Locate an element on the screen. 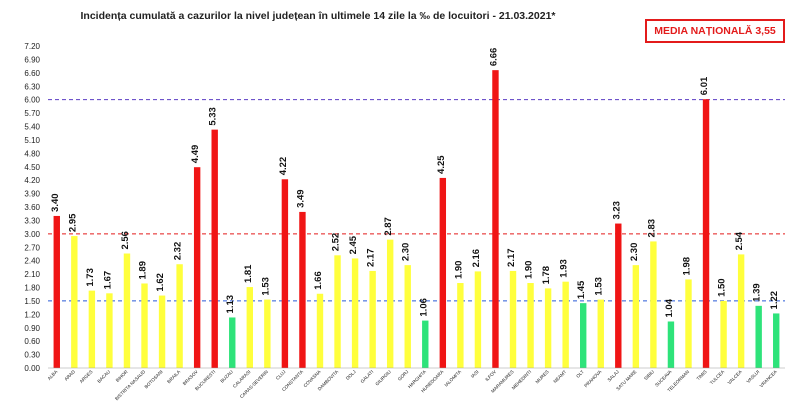 This screenshot has width=800, height=411. x-tick-label: TULCEA is located at coordinates (717, 377).